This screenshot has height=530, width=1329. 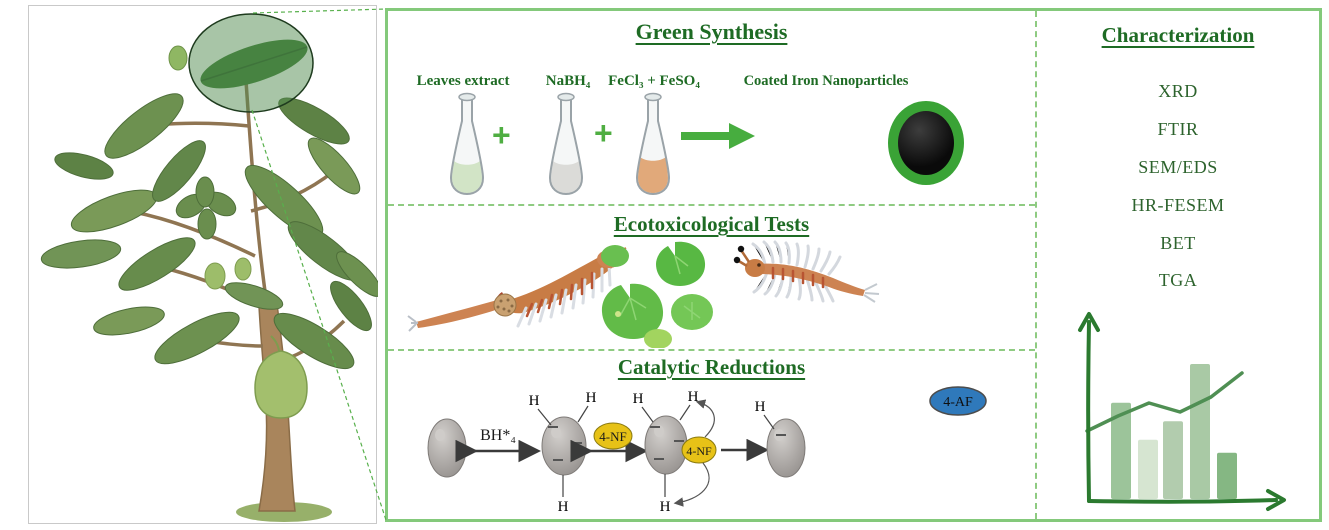 I want to click on method-ftir: FTIR, so click(x=1178, y=129).